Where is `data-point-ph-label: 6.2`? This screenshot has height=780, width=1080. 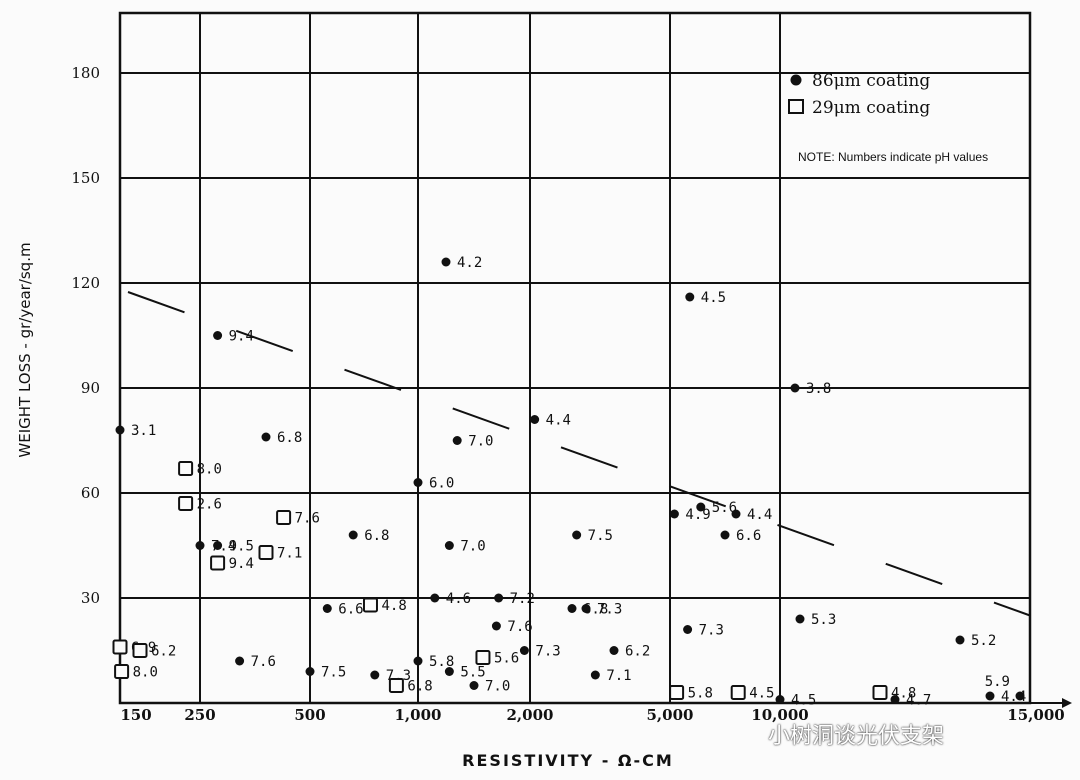 data-point-ph-label: 6.2 is located at coordinates (637, 652).